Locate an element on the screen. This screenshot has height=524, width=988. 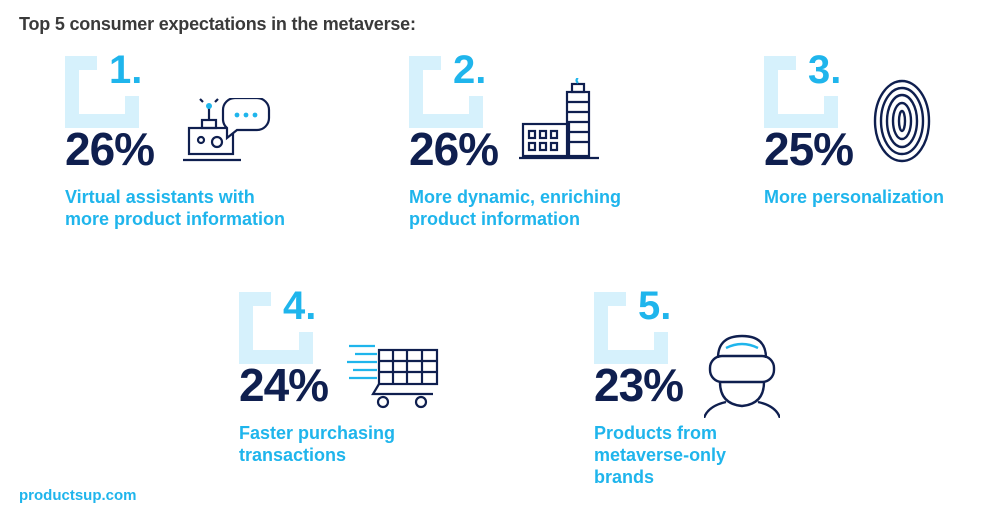
percent-value: 25% is located at coordinates (809, 149).